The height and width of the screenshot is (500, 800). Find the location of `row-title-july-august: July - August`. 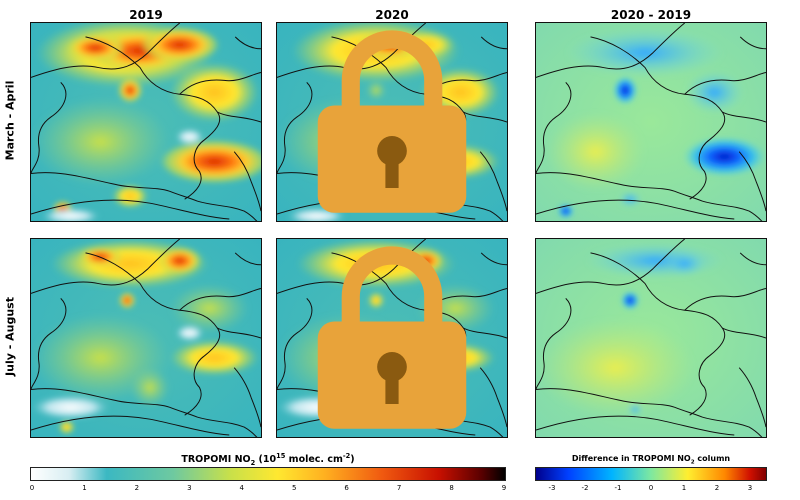

row-title-july-august: July - August is located at coordinates (10, 336).